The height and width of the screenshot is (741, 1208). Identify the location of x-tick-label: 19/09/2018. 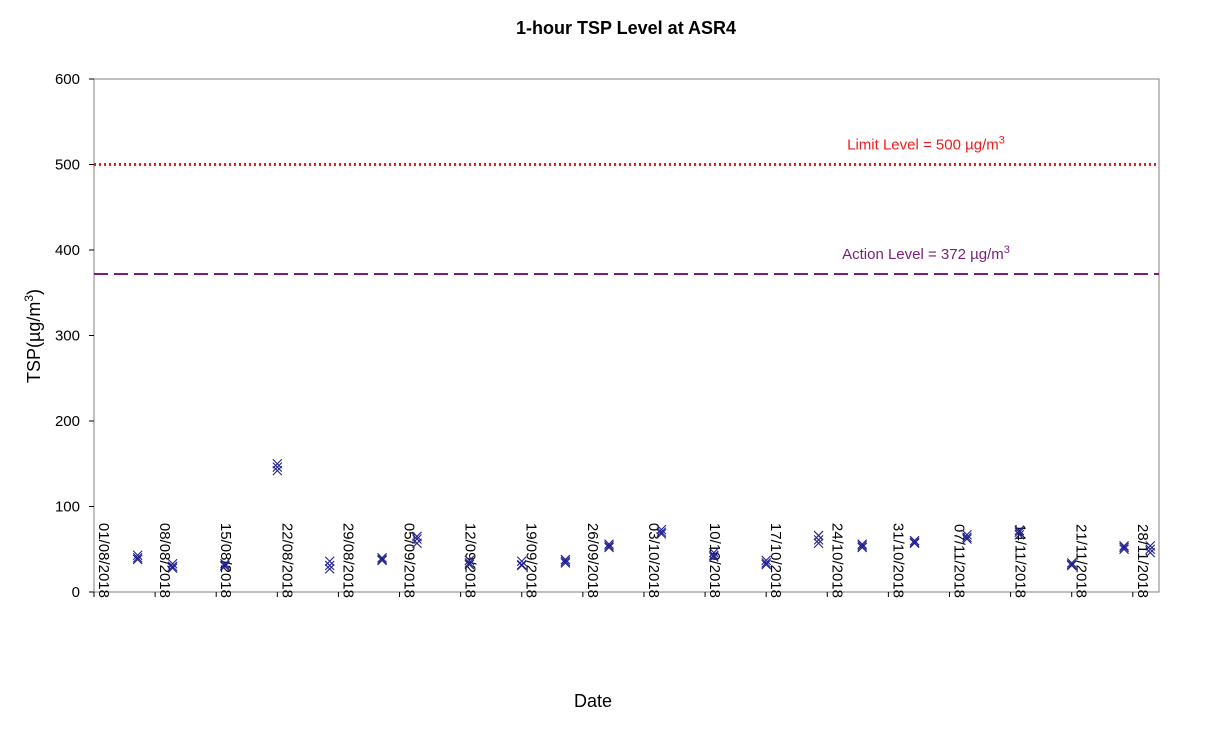
(531, 560).